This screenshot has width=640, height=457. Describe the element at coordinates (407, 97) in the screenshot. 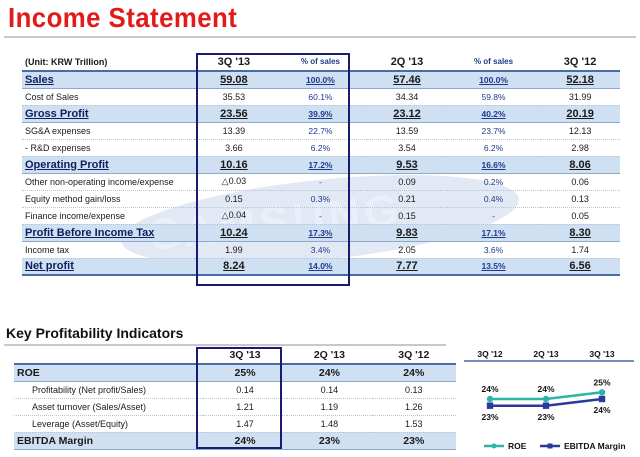

I see `value-2q13: 34.34` at that location.